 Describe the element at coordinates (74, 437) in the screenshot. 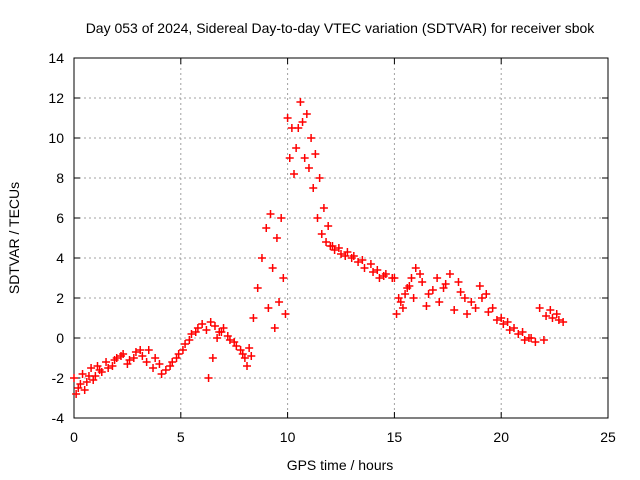

I see `x-tick-label: 0` at that location.